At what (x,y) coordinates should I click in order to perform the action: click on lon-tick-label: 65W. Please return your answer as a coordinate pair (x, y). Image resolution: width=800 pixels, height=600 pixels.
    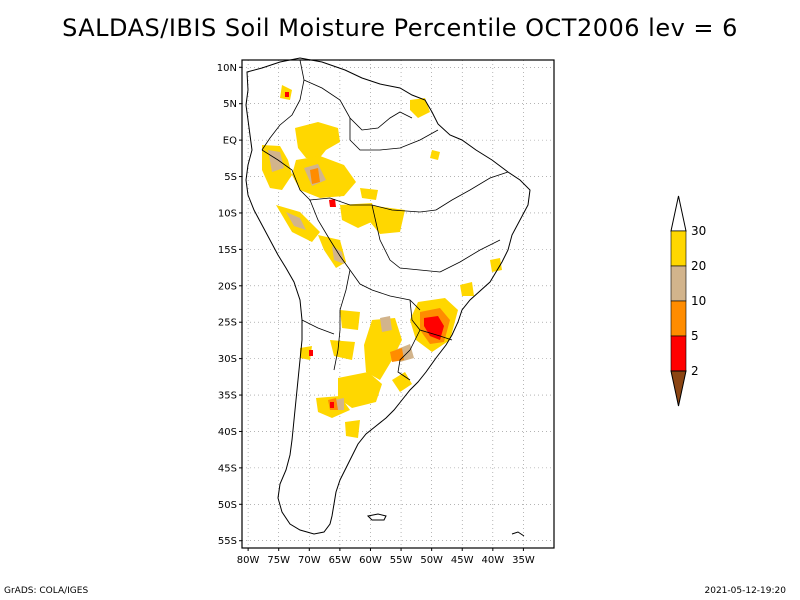
    Looking at the image, I should click on (340, 560).